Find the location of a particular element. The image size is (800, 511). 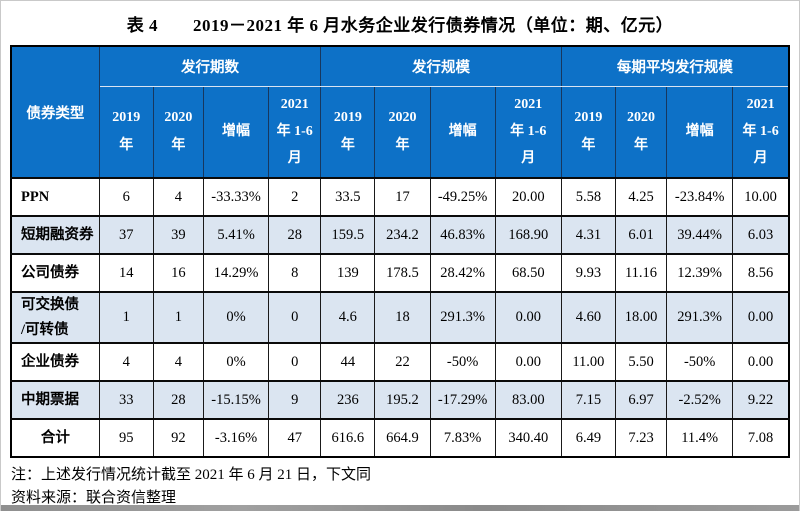

cell: 6.49 is located at coordinates (588, 438).